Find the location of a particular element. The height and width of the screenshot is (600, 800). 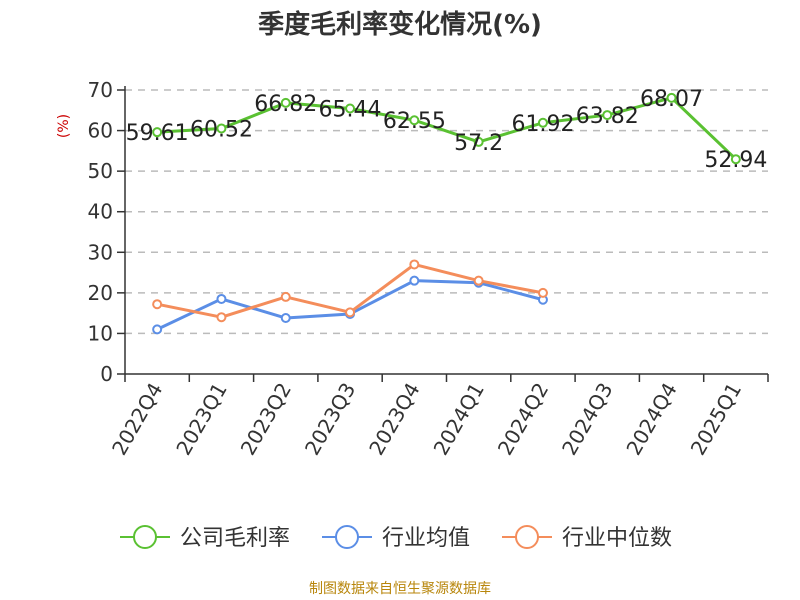

data-label: 61.92 is located at coordinates (542, 124).